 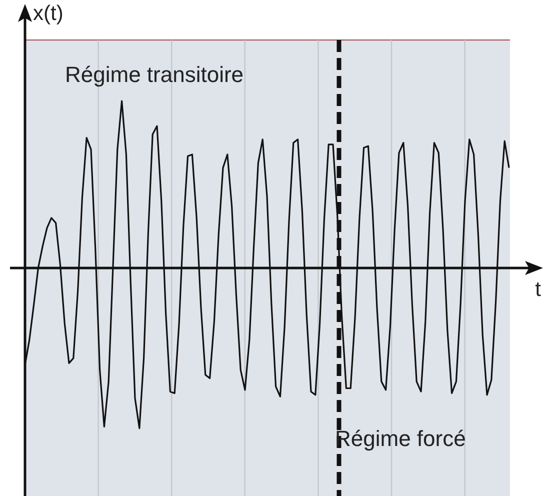 I want to click on annotation: Régime forcé, so click(x=400, y=438).